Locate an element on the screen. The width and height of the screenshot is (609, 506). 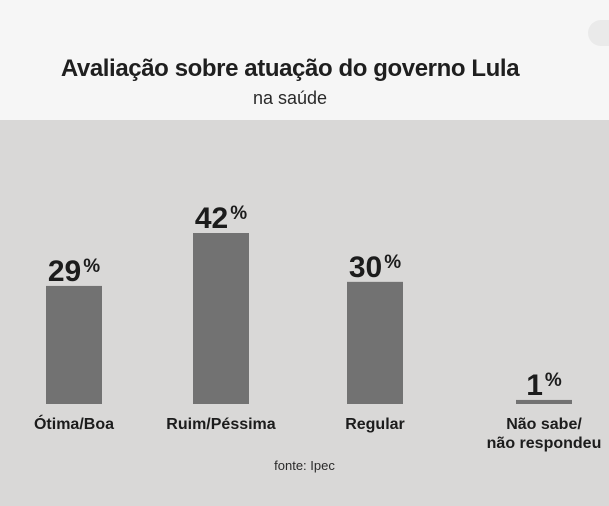
value-label-otima-boa: 29% is located at coordinates (74, 271).